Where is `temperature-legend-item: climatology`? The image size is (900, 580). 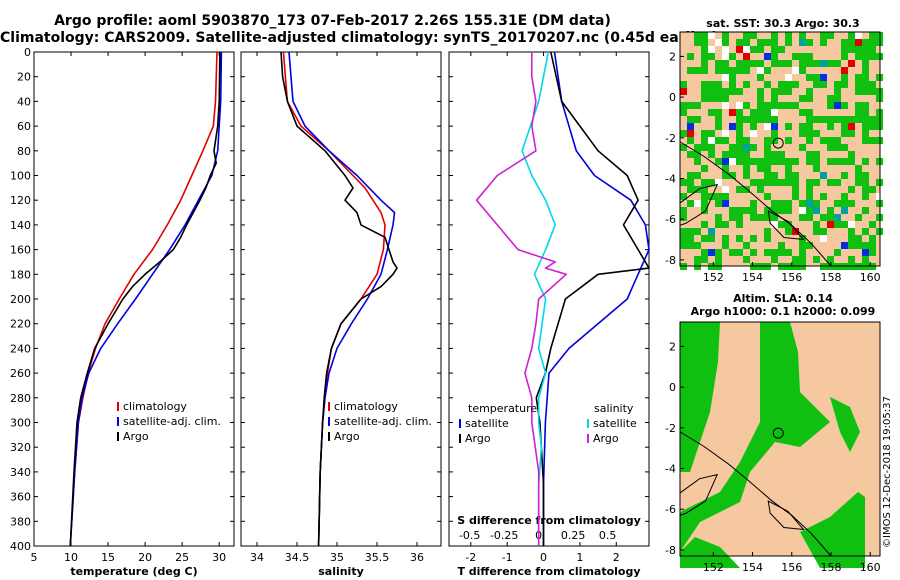
temperature-legend-item: climatology is located at coordinates (155, 406).